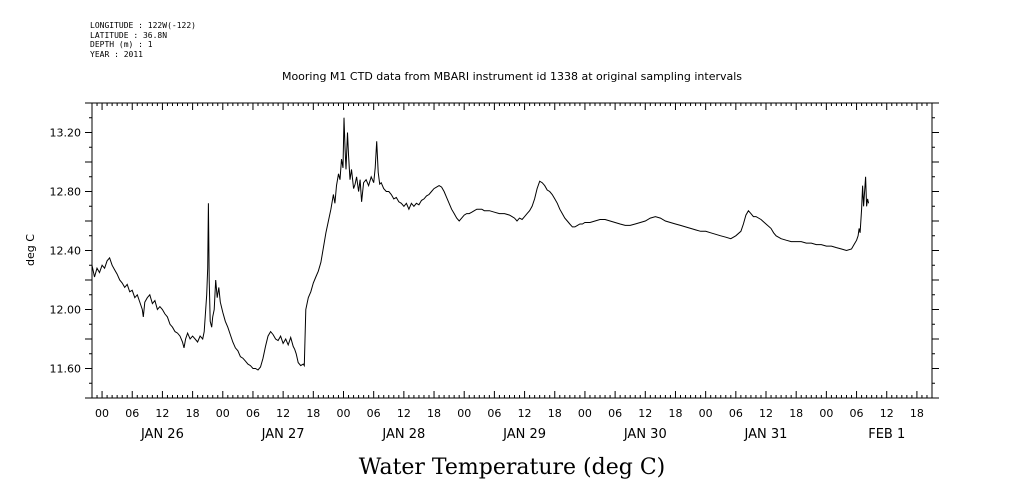 The image size is (1009, 504). I want to click on x-axis-label: Water Temperature (deg C), so click(512, 467).